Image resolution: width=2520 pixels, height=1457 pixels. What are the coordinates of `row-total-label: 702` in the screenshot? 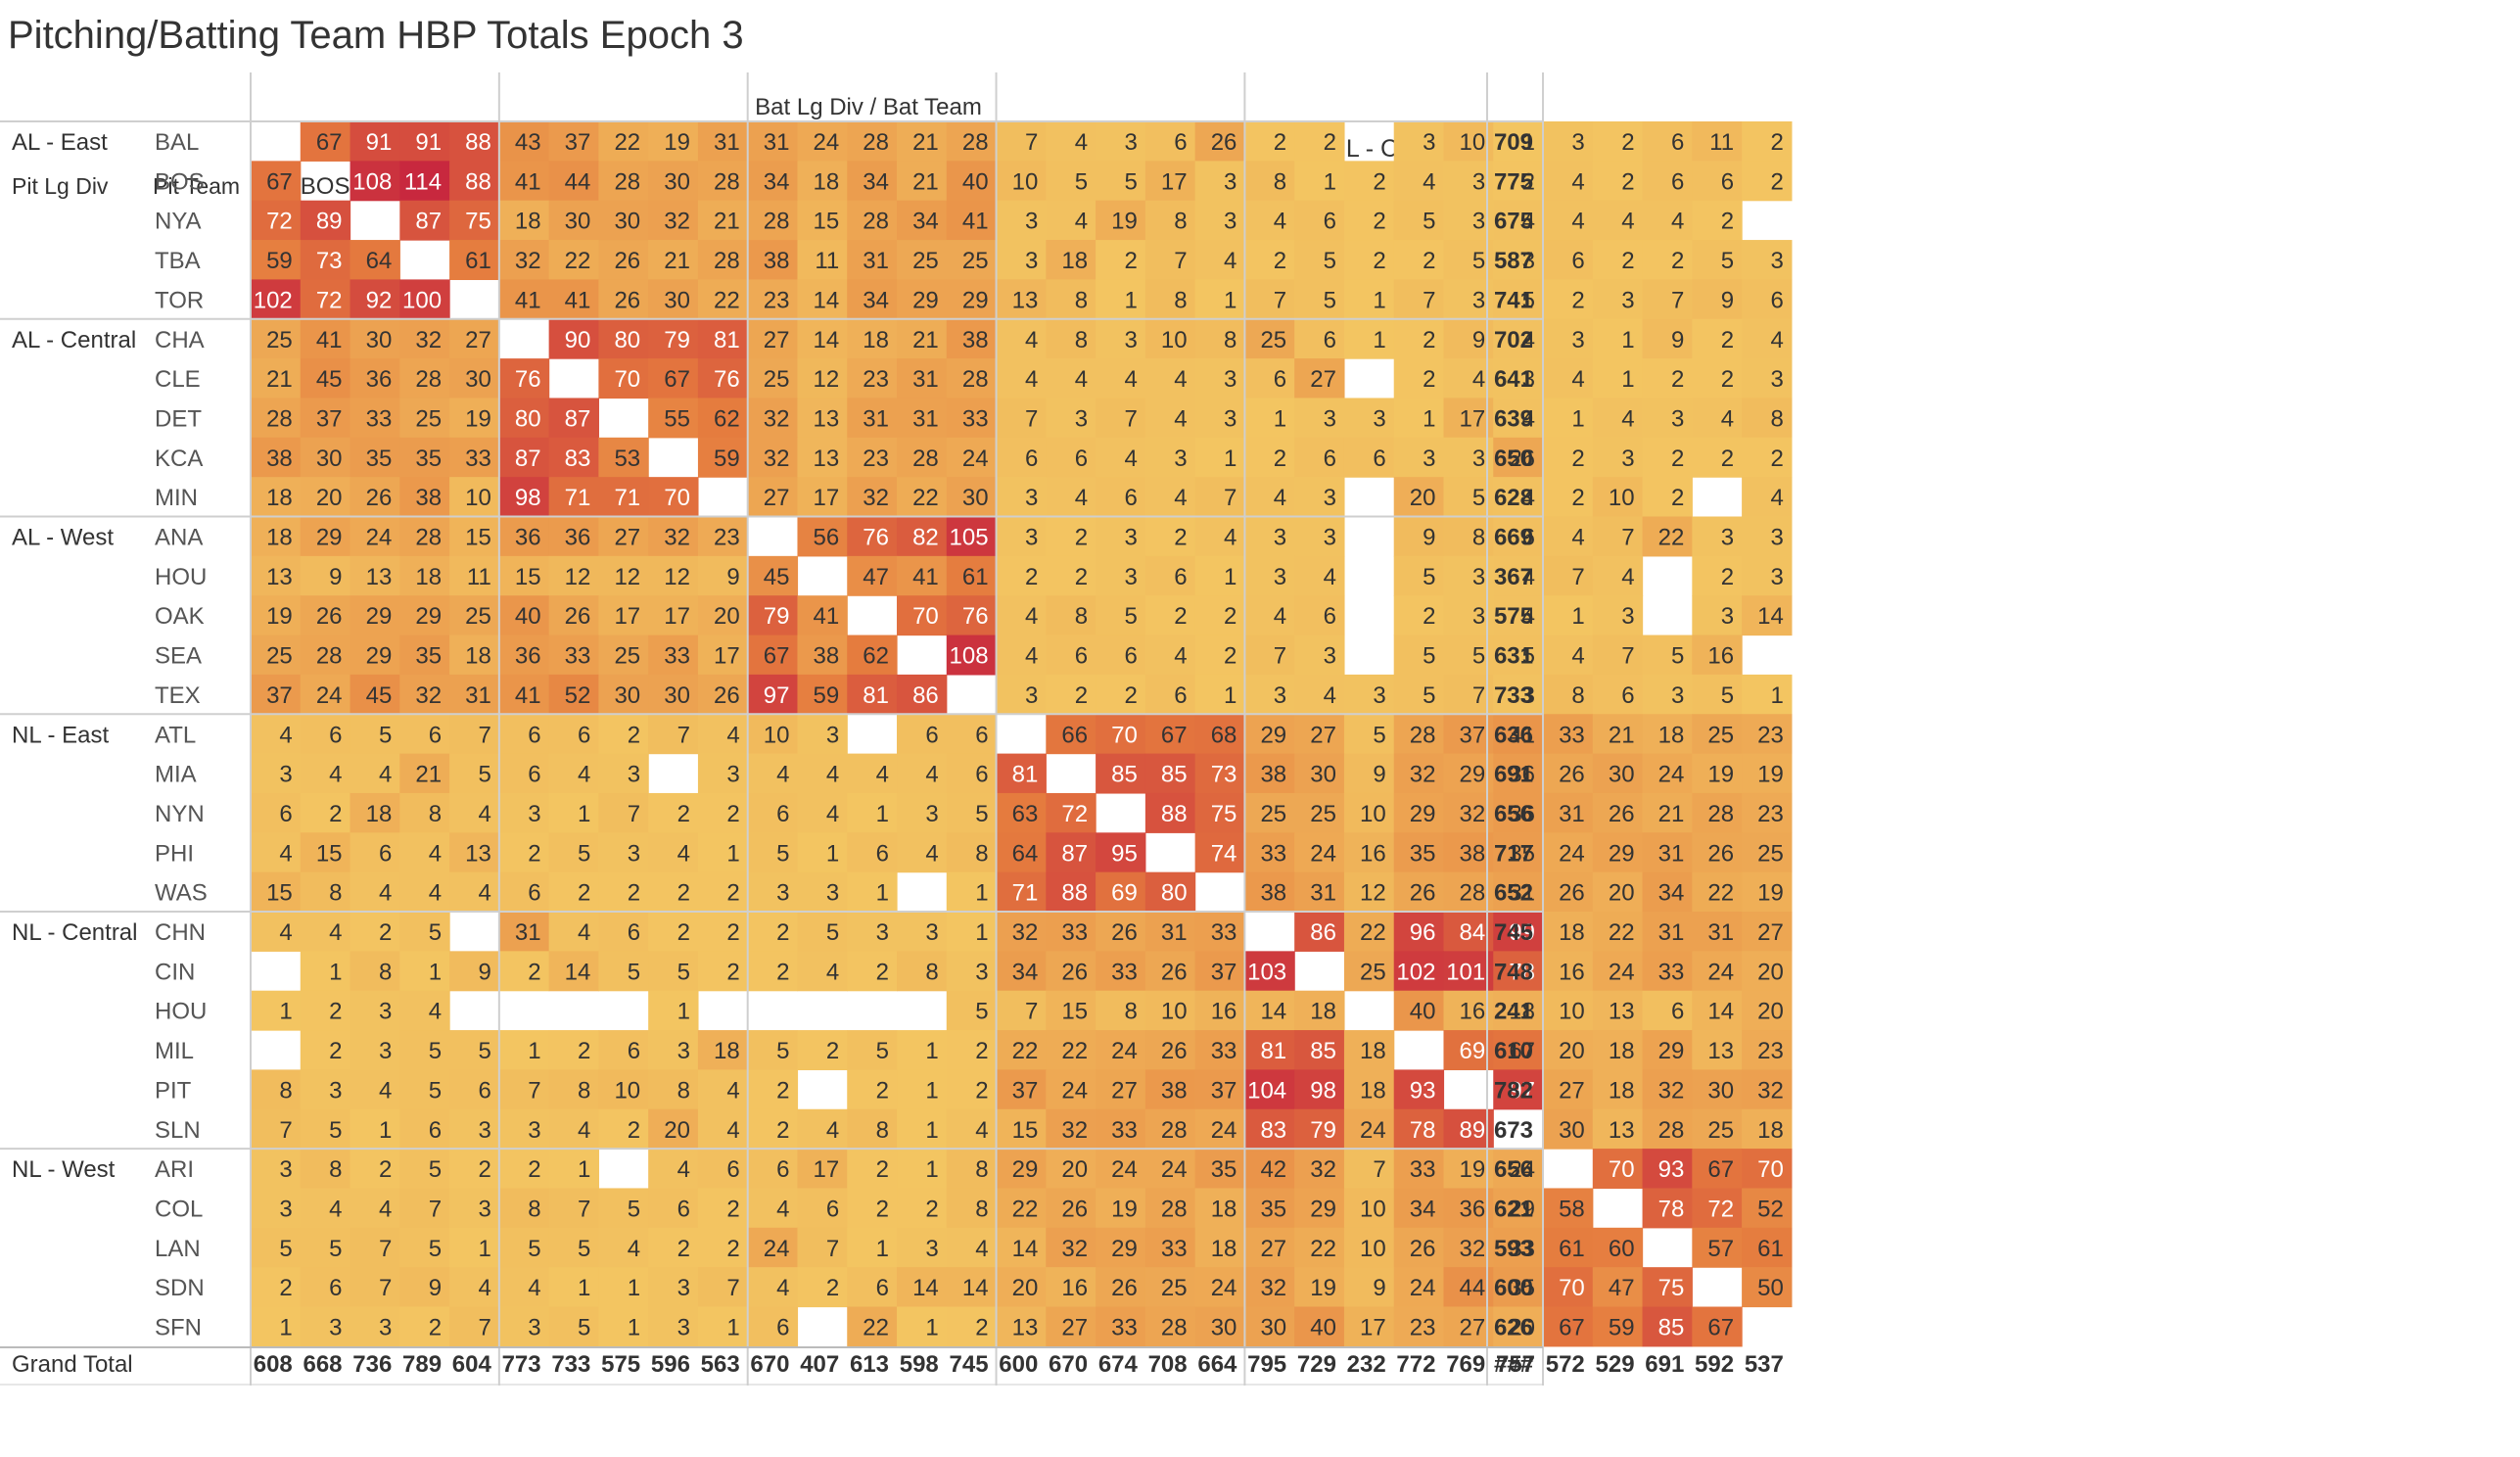 It's located at (1513, 340).